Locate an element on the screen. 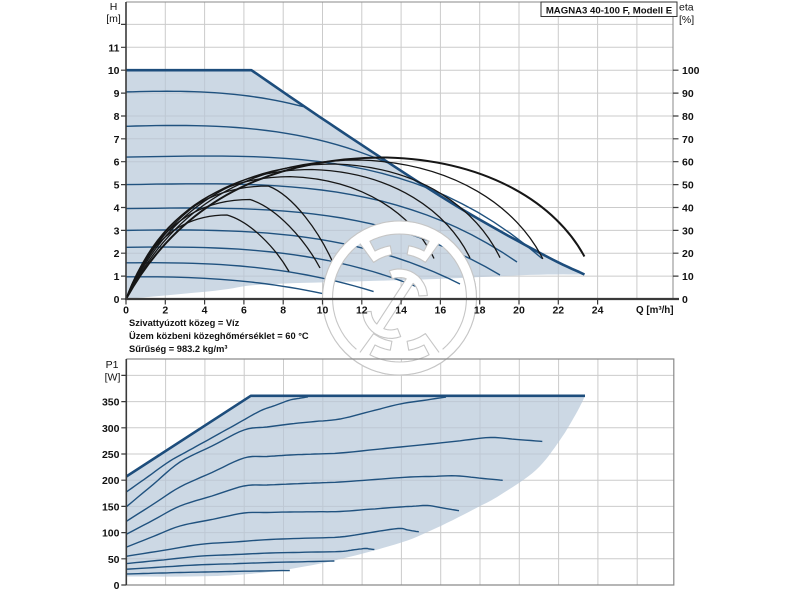 The image size is (800, 600). svg-text: 40 is located at coordinates (688, 209).